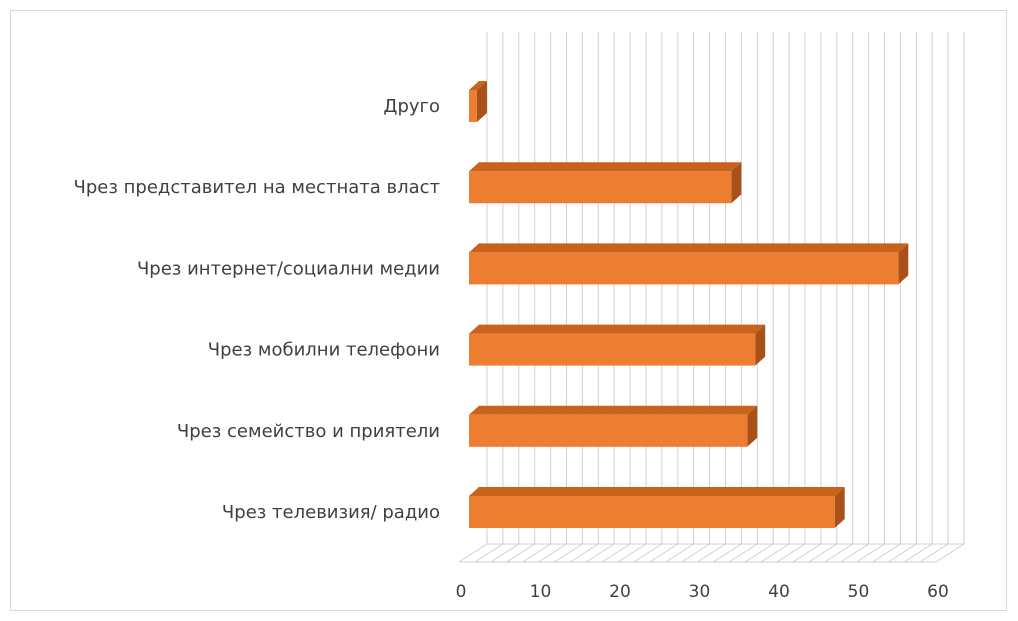  What do you see at coordinates (541, 592) in the screenshot?
I see `x-tick-label: 10` at bounding box center [541, 592].